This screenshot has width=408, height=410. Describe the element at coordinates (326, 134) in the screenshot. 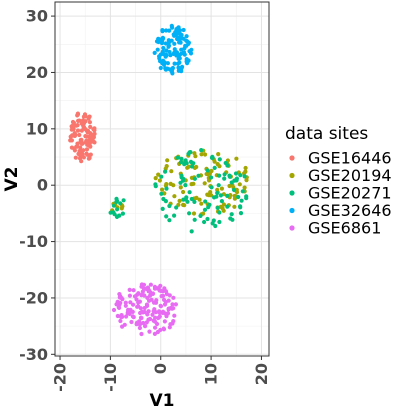

I see `legend-title: data sites` at that location.